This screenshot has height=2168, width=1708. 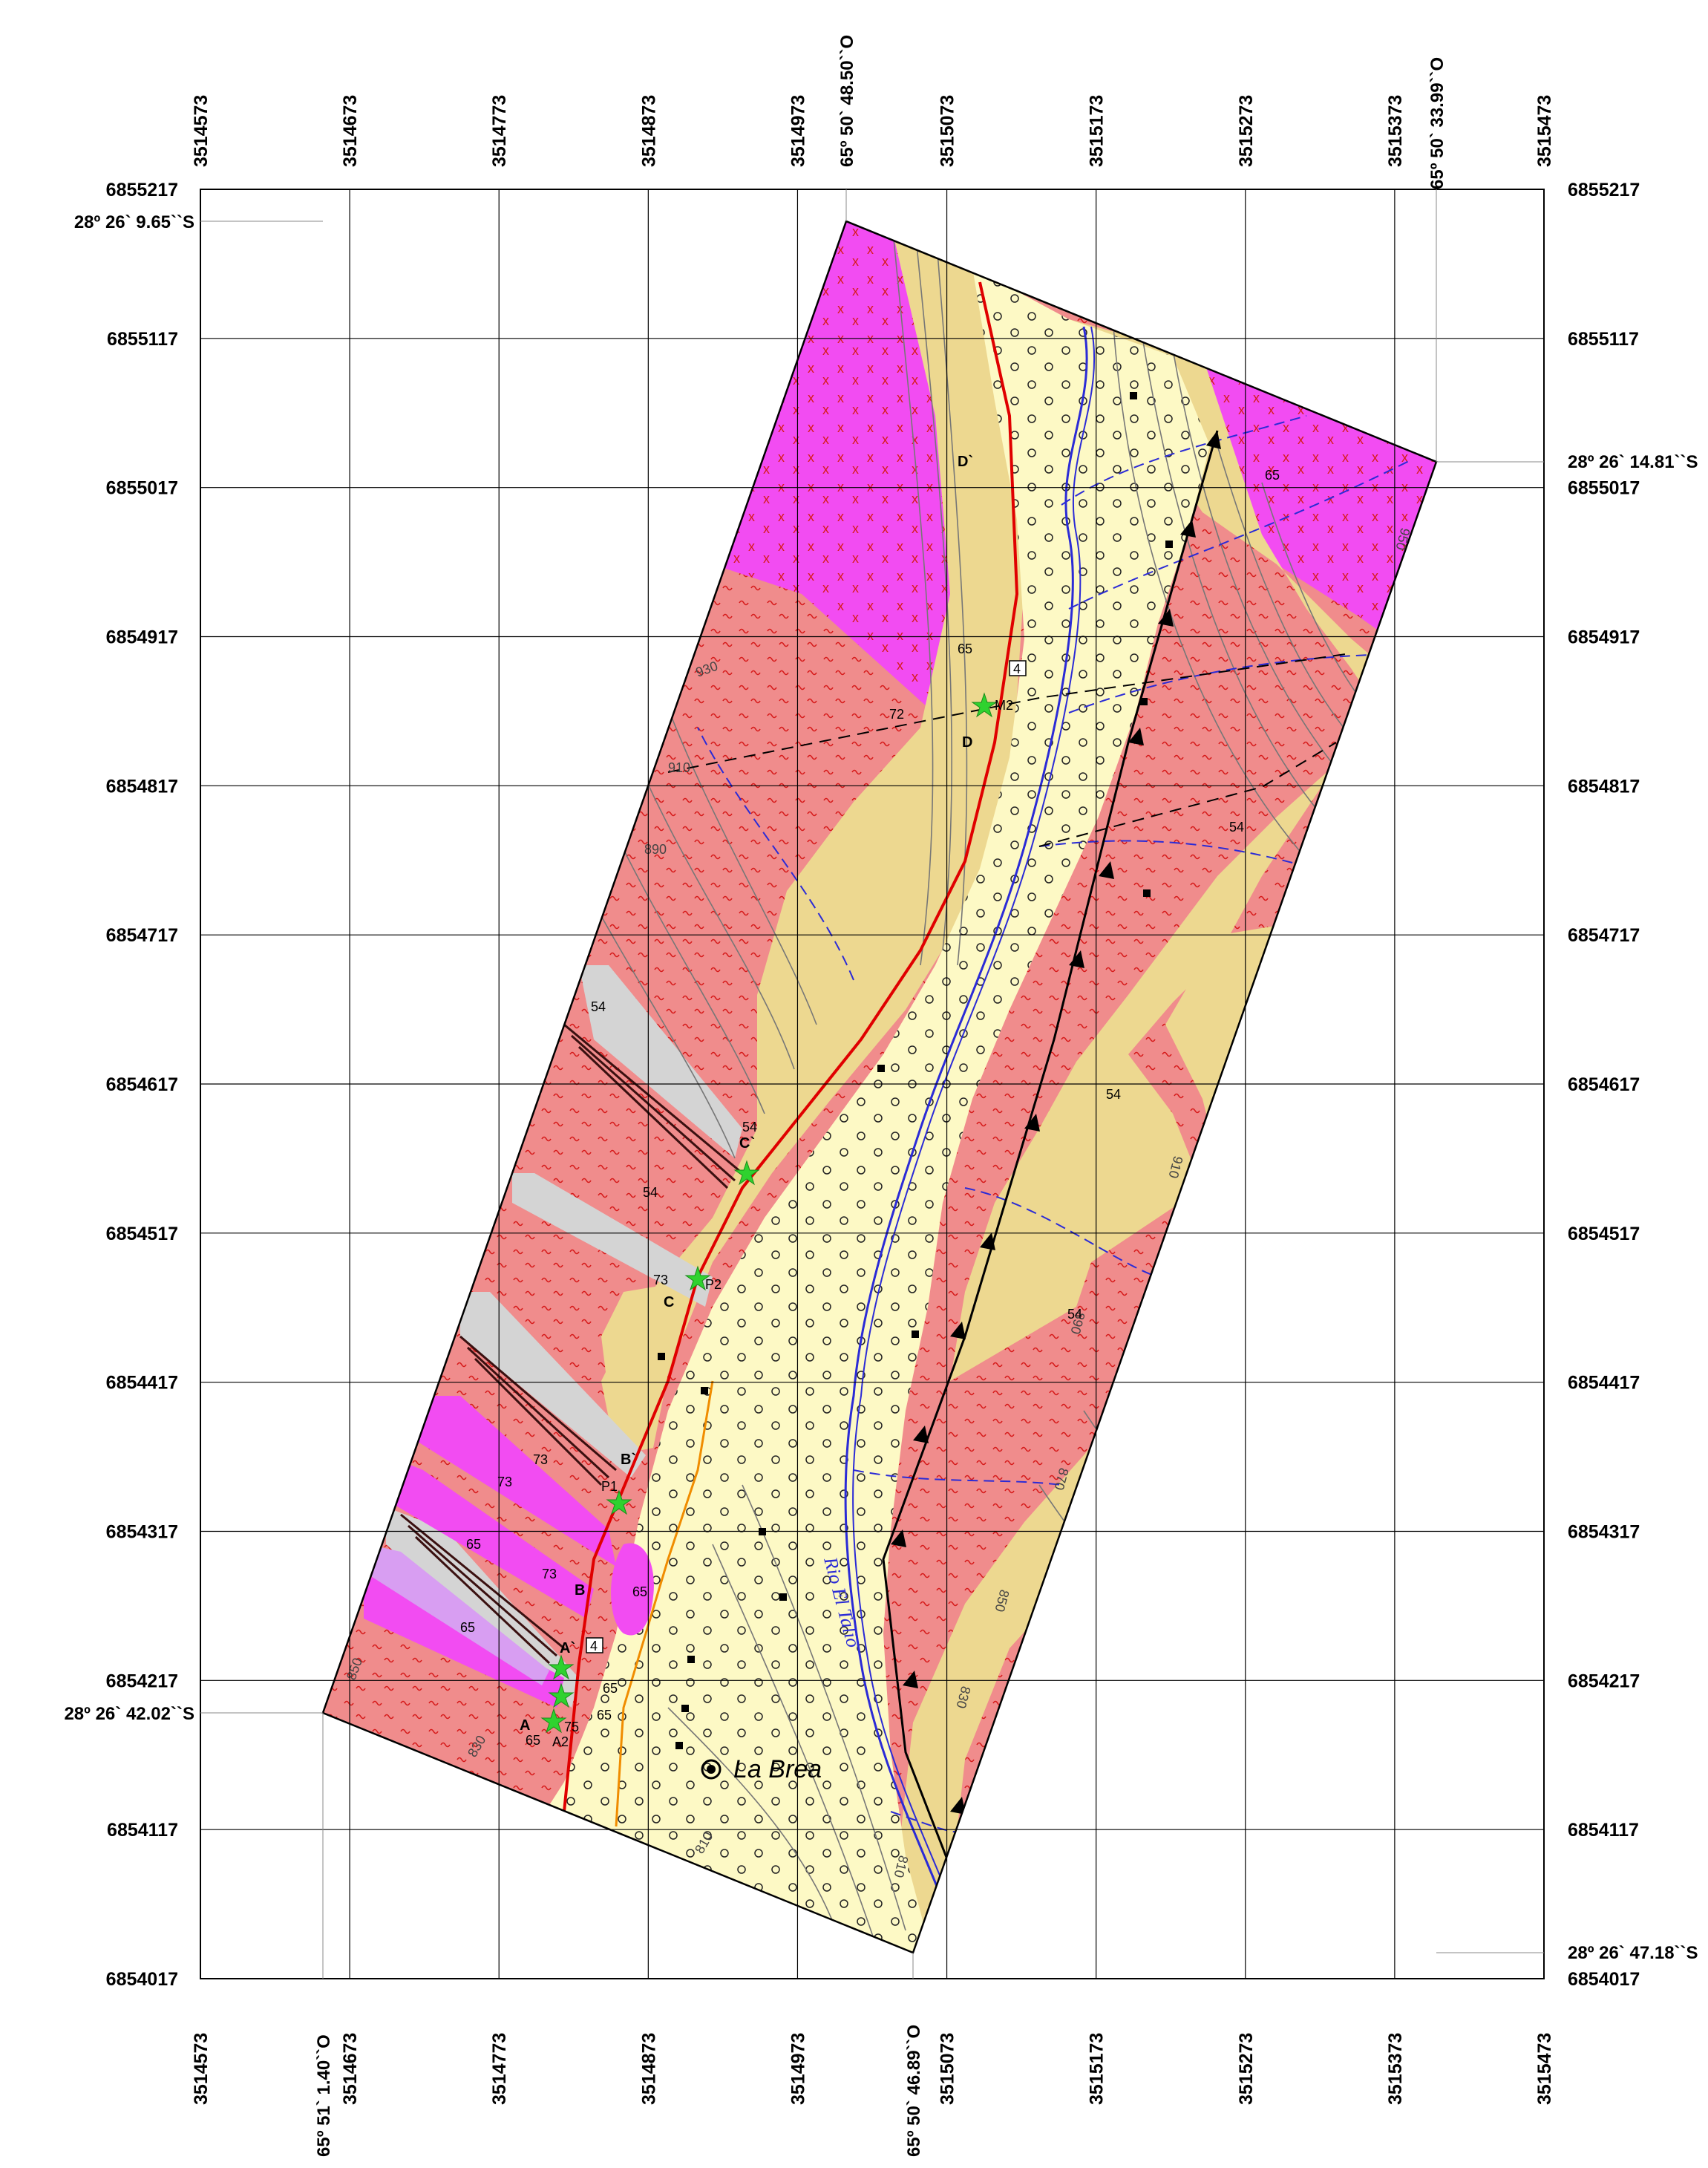 What do you see at coordinates (1097, 2069) in the screenshot?
I see `bottom-easting-label: 3515173` at bounding box center [1097, 2069].